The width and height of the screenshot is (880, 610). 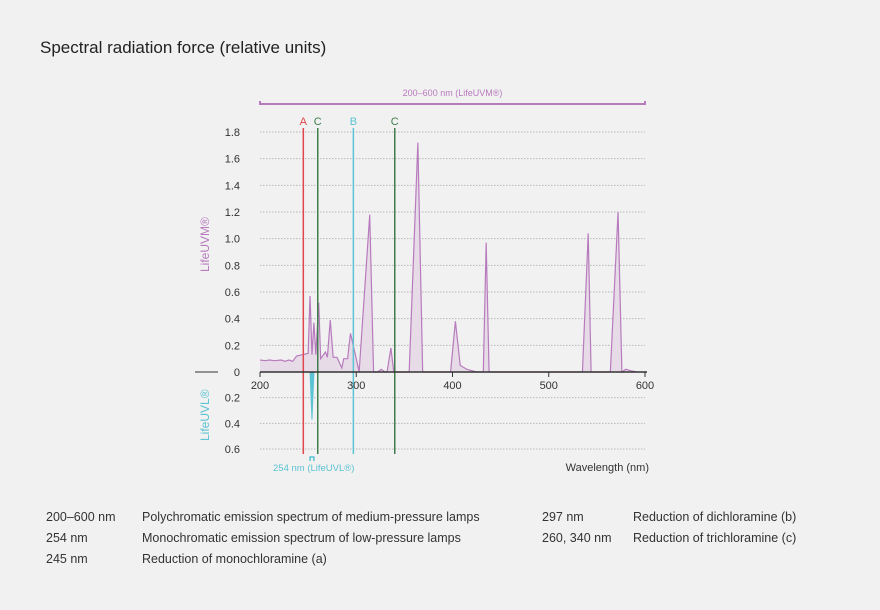 What do you see at coordinates (563, 517) in the screenshot?
I see `legend-key: 297 nm` at bounding box center [563, 517].